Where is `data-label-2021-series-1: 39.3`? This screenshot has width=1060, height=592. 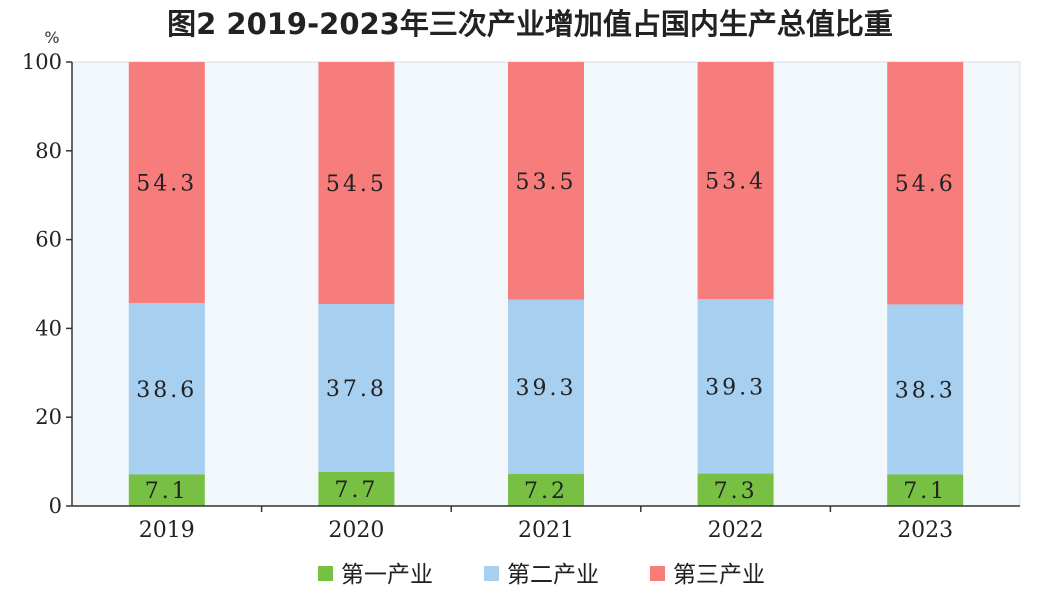 data-label-2021-series-1: 39.3 is located at coordinates (546, 388).